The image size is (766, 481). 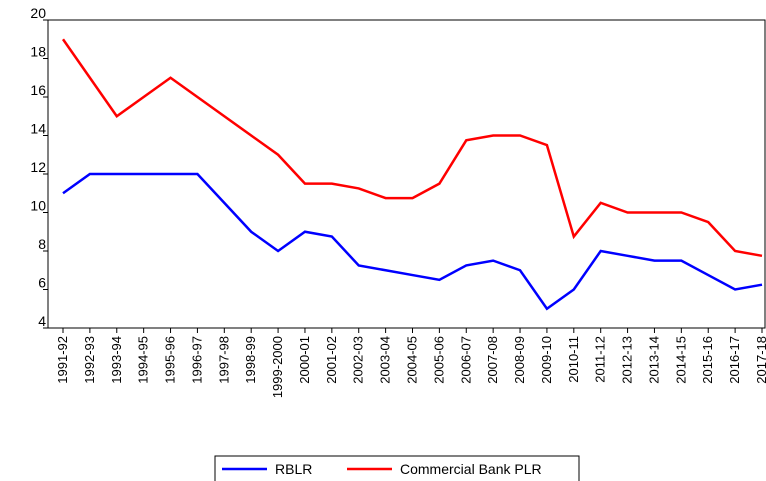 What do you see at coordinates (680, 360) in the screenshot?
I see `x-tick-label: 2014-15` at bounding box center [680, 360].